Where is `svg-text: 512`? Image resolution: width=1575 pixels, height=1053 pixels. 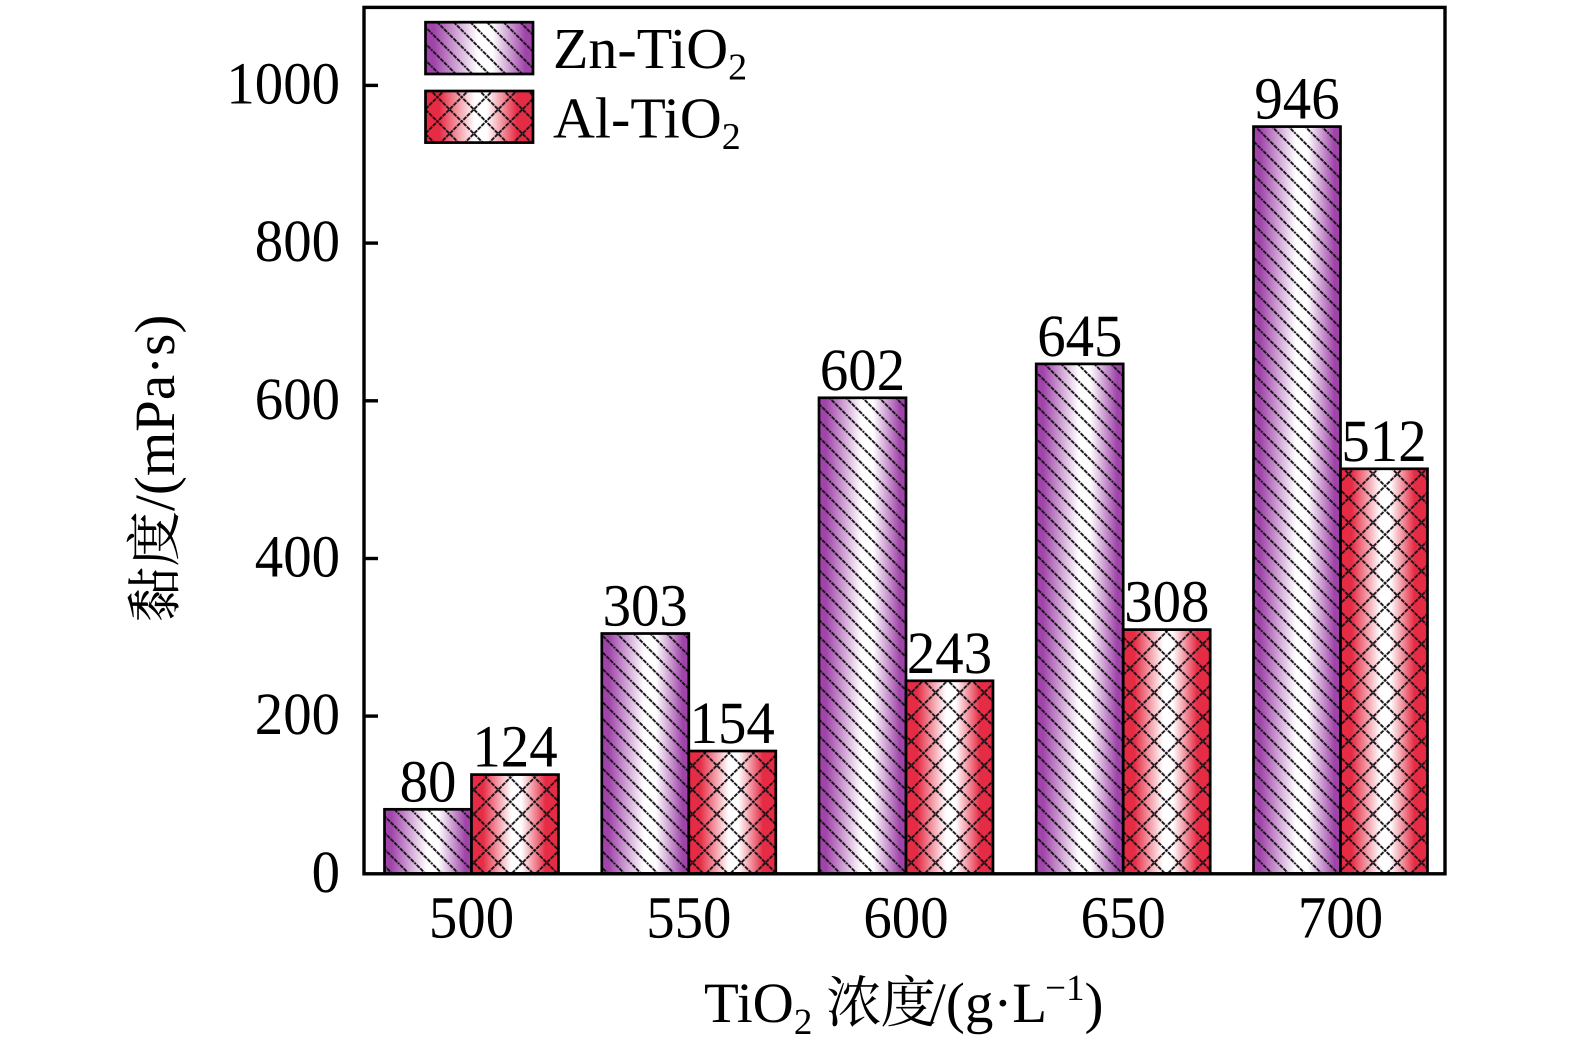 svg-text: 512 is located at coordinates (1383, 441).